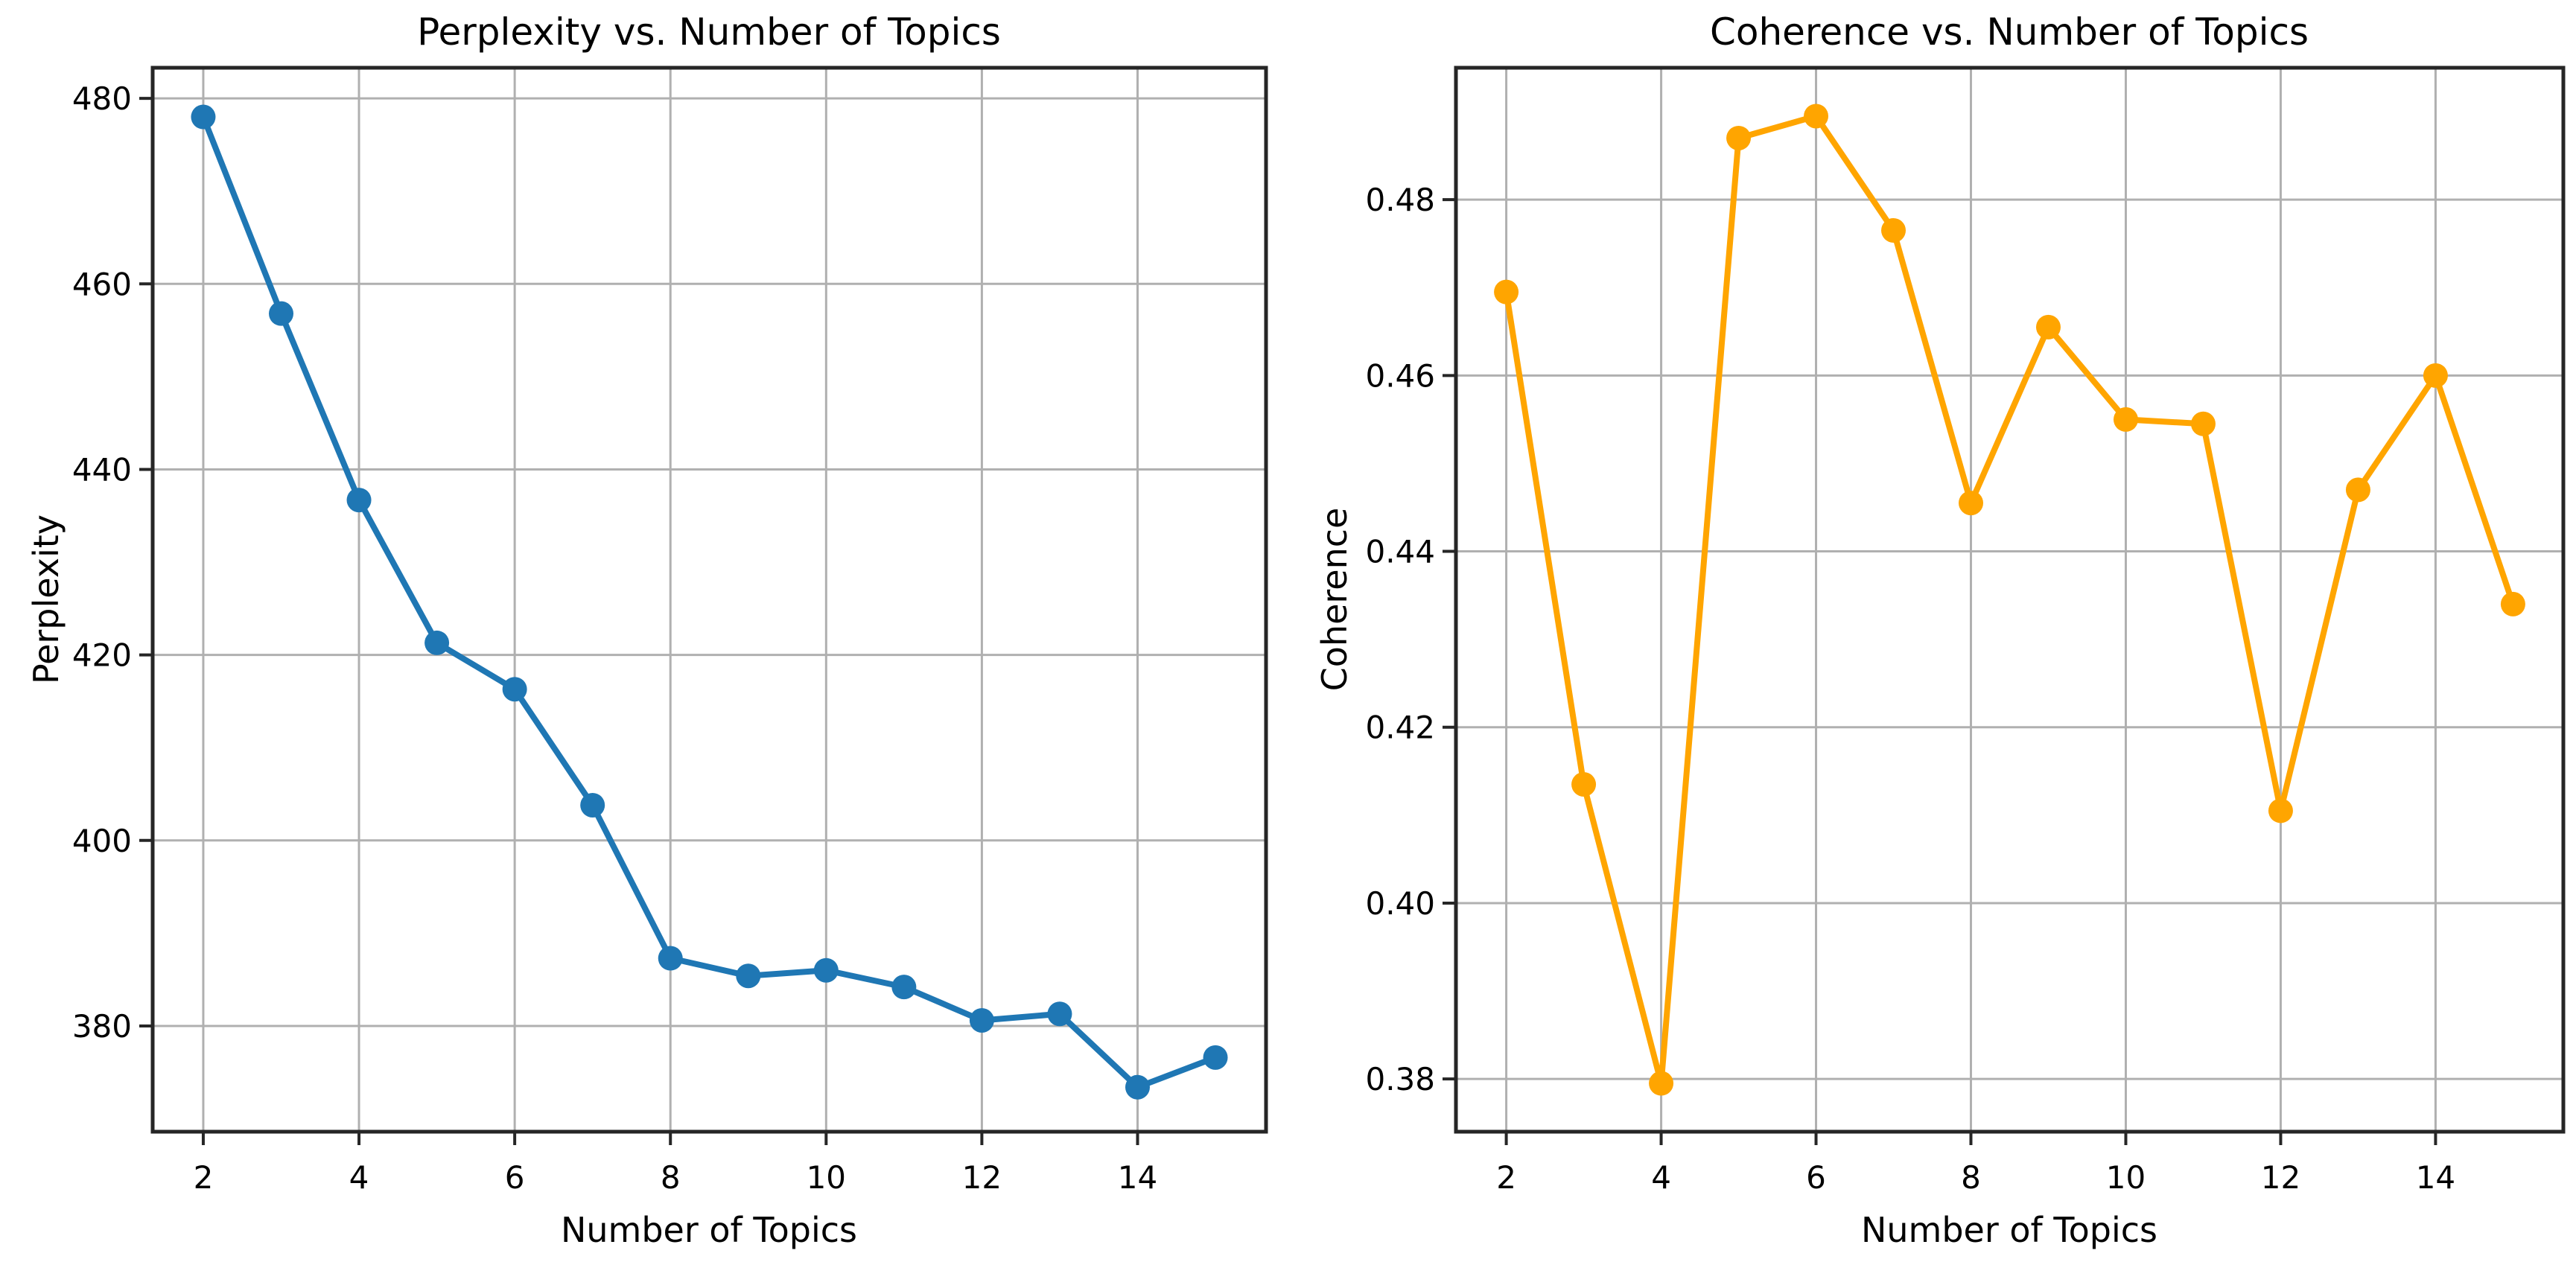 Image resolution: width=2576 pixels, height=1262 pixels. What do you see at coordinates (1400, 552) in the screenshot?
I see `y-tick-label-0.44: 0.44` at bounding box center [1400, 552].